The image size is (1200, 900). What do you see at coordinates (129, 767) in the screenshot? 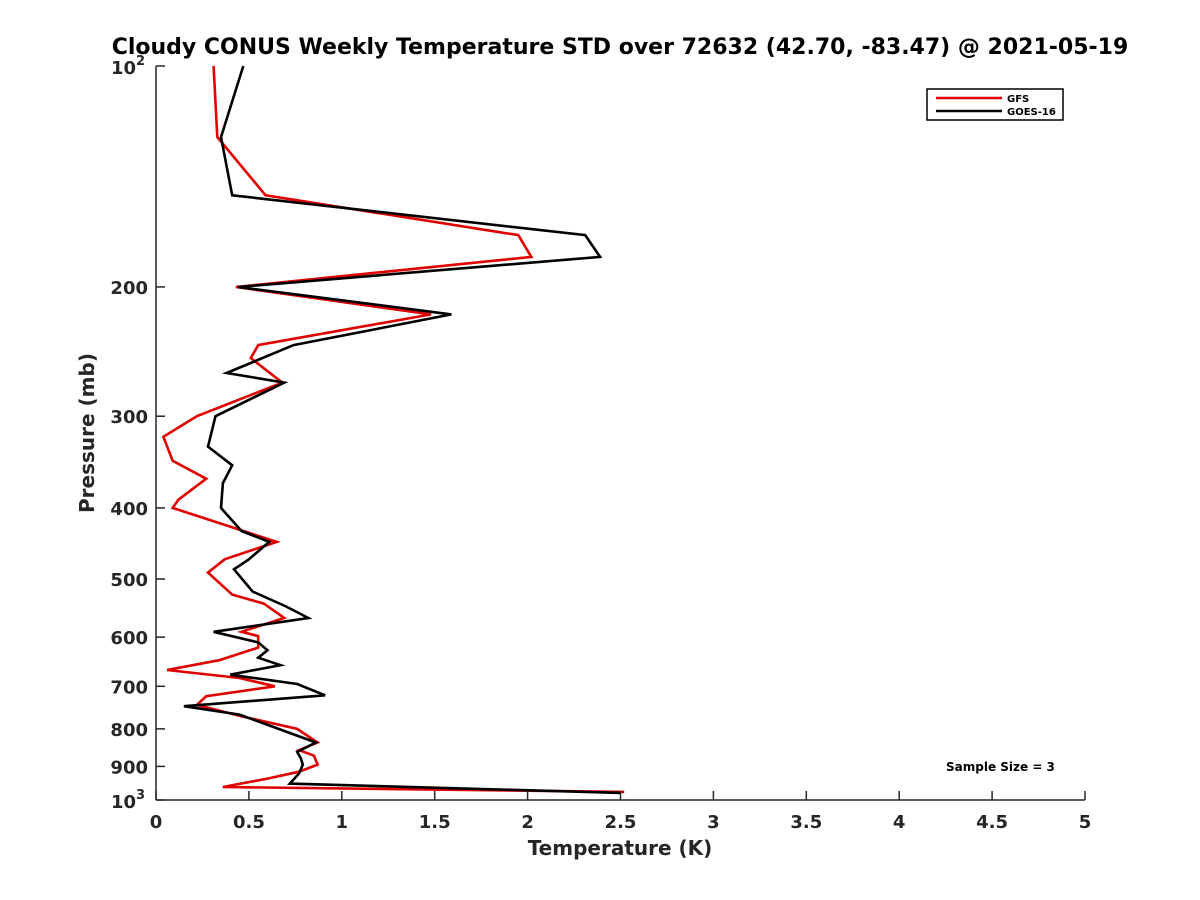
I see `y-tick-label-8: 900` at bounding box center [129, 767].